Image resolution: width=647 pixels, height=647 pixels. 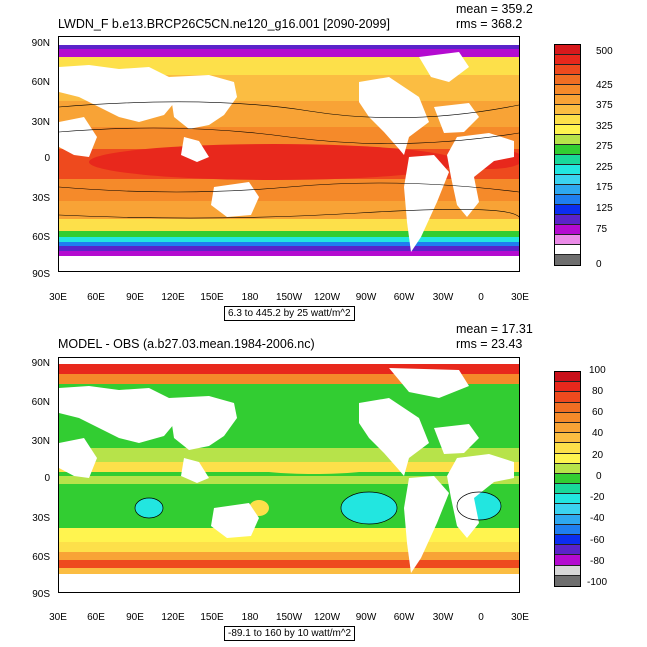 What do you see at coordinates (604, 167) in the screenshot?
I see `colorbar-label: 225` at bounding box center [604, 167].